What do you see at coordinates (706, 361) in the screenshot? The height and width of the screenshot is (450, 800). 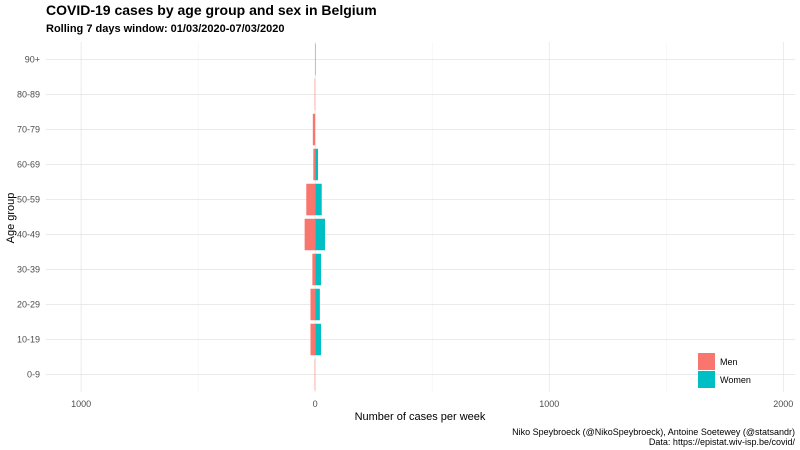 I see `legend-swatch-men` at bounding box center [706, 361].